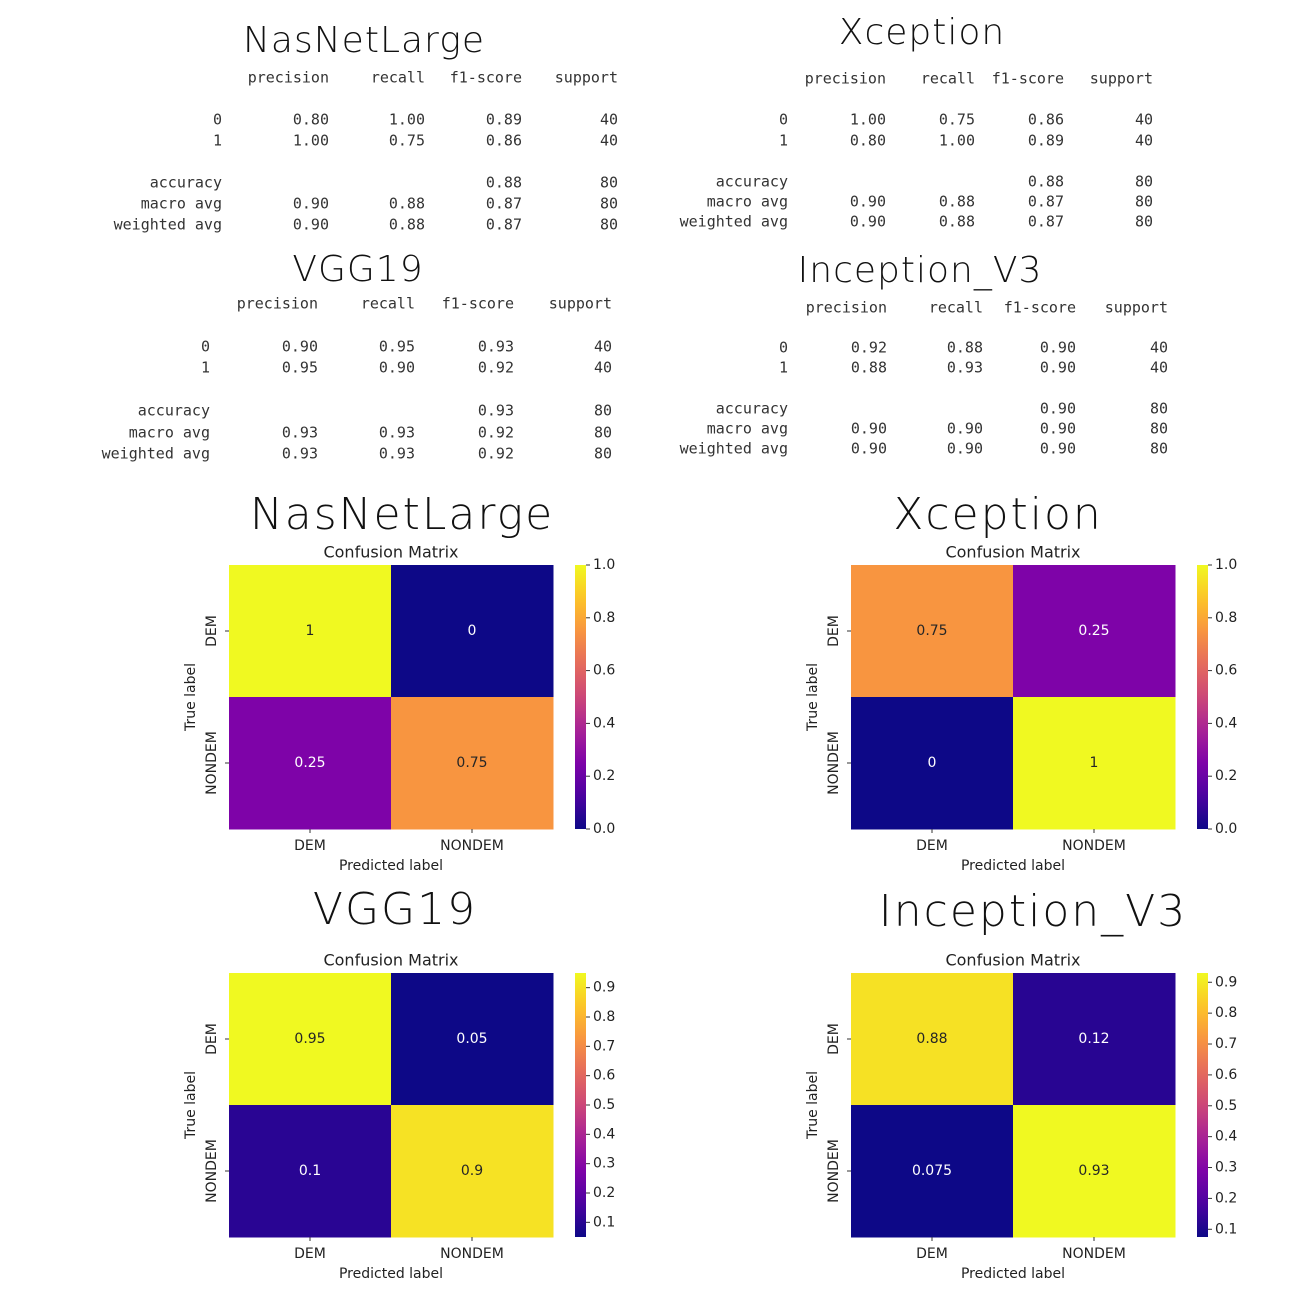 This screenshot has height=1314, width=1298. What do you see at coordinates (932, 763) in the screenshot?
I see `cell-label: 0` at bounding box center [932, 763].